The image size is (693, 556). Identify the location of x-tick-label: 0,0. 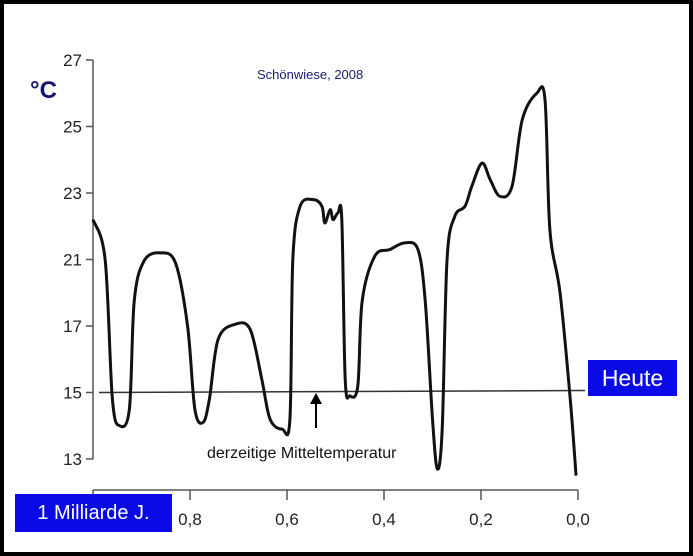
(578, 519).